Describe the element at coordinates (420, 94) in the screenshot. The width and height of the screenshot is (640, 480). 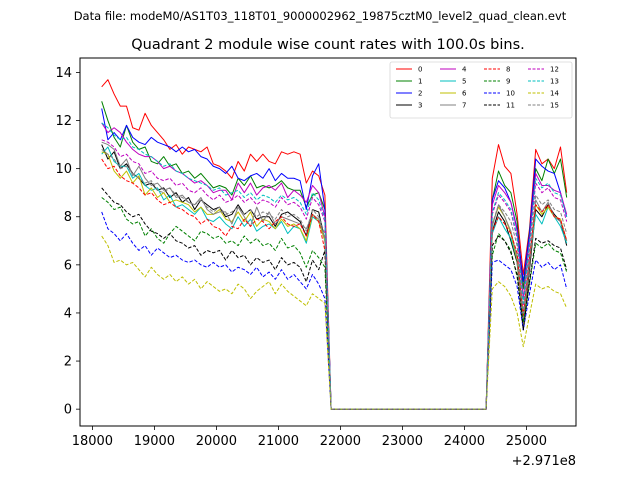
I see `legend-label-2: 2` at that location.